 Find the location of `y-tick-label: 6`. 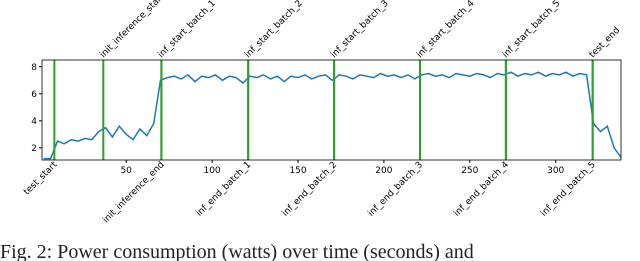

y-tick-label: 6 is located at coordinates (34, 95).